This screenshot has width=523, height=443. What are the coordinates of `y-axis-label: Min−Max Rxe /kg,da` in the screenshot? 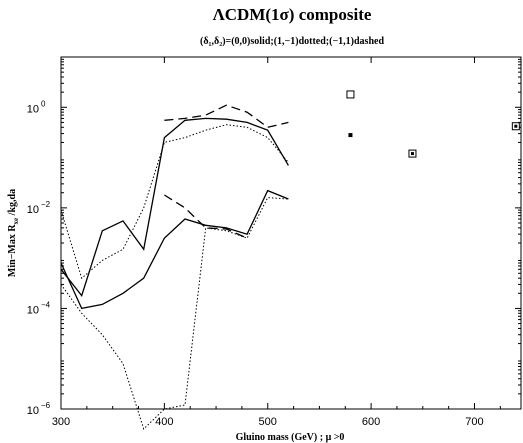 It's located at (13, 233).